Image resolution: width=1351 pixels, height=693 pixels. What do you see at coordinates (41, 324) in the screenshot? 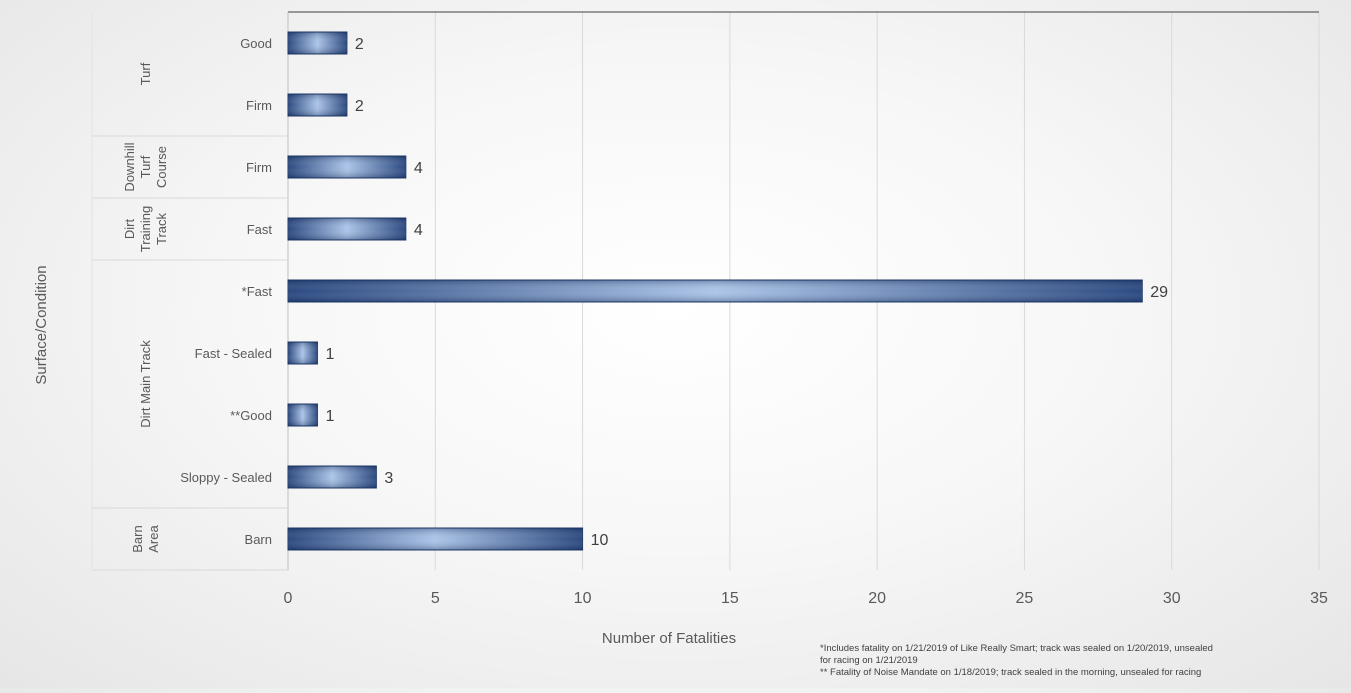
I see `y-axis-title: Surface/Condition` at bounding box center [41, 324].